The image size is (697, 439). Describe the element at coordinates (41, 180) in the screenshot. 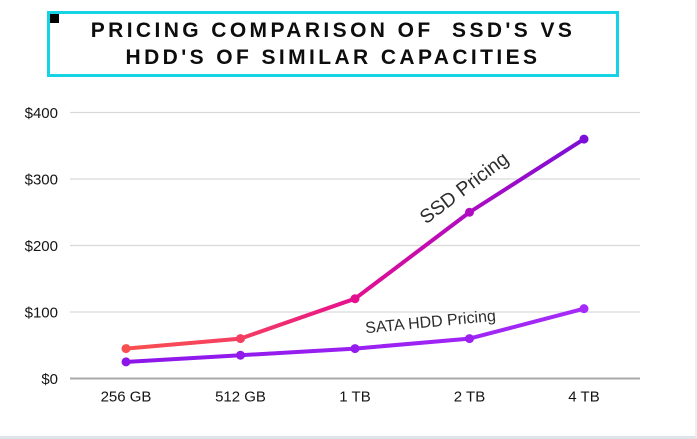

I see `y-tick-label: $300` at that location.